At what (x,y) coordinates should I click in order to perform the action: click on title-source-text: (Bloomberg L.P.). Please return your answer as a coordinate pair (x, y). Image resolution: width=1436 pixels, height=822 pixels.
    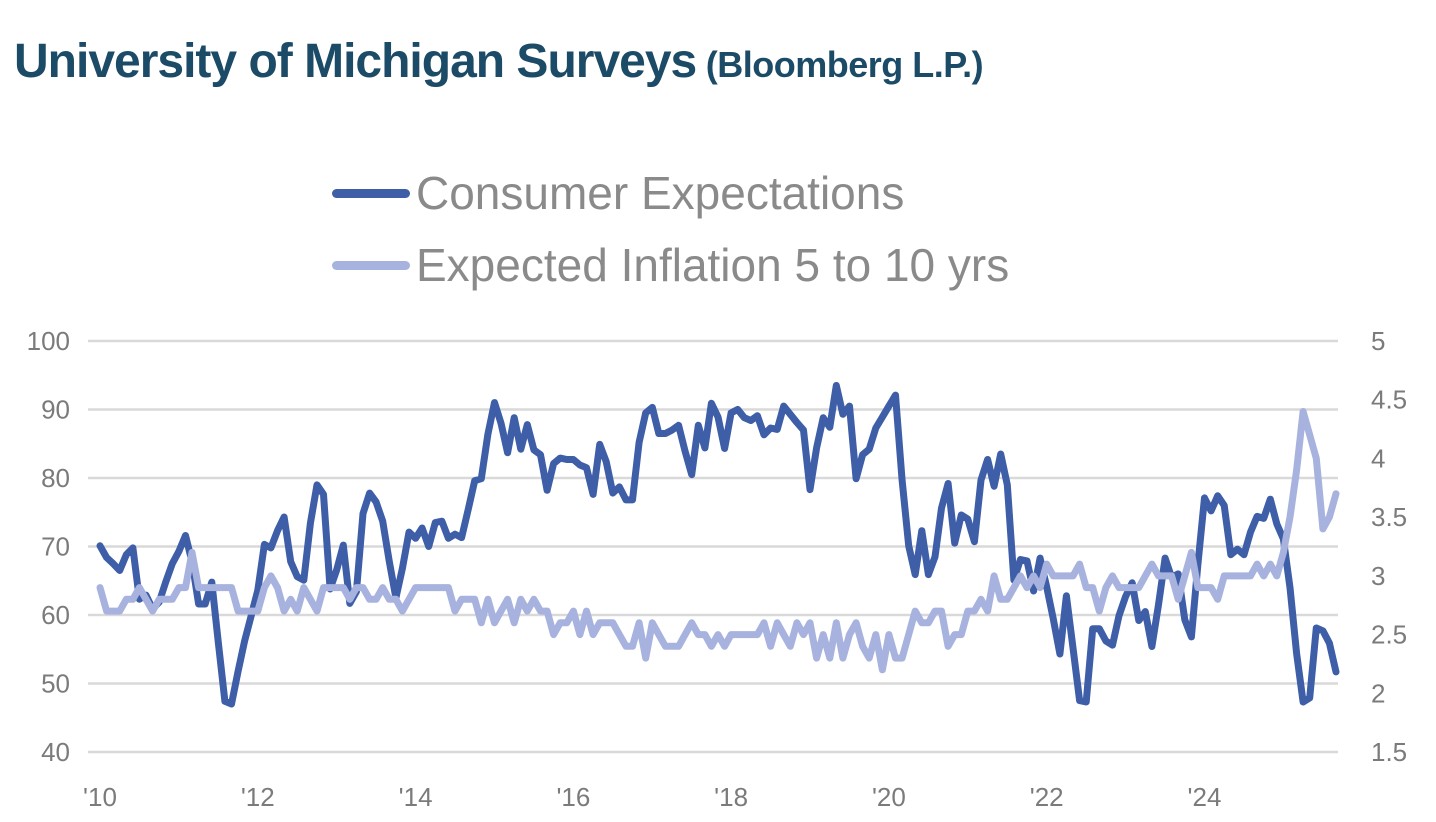
    Looking at the image, I should click on (844, 65).